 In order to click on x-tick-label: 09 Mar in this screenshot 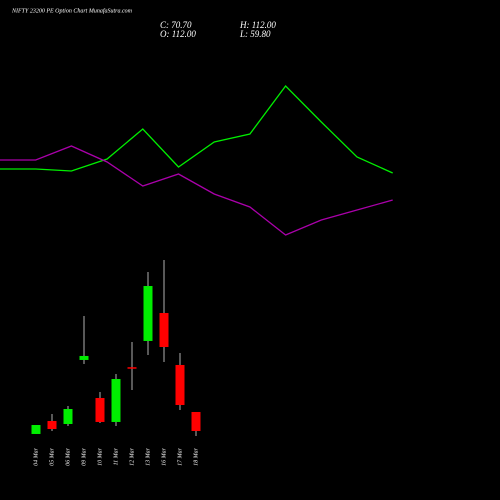, I will do `click(84, 456)`.